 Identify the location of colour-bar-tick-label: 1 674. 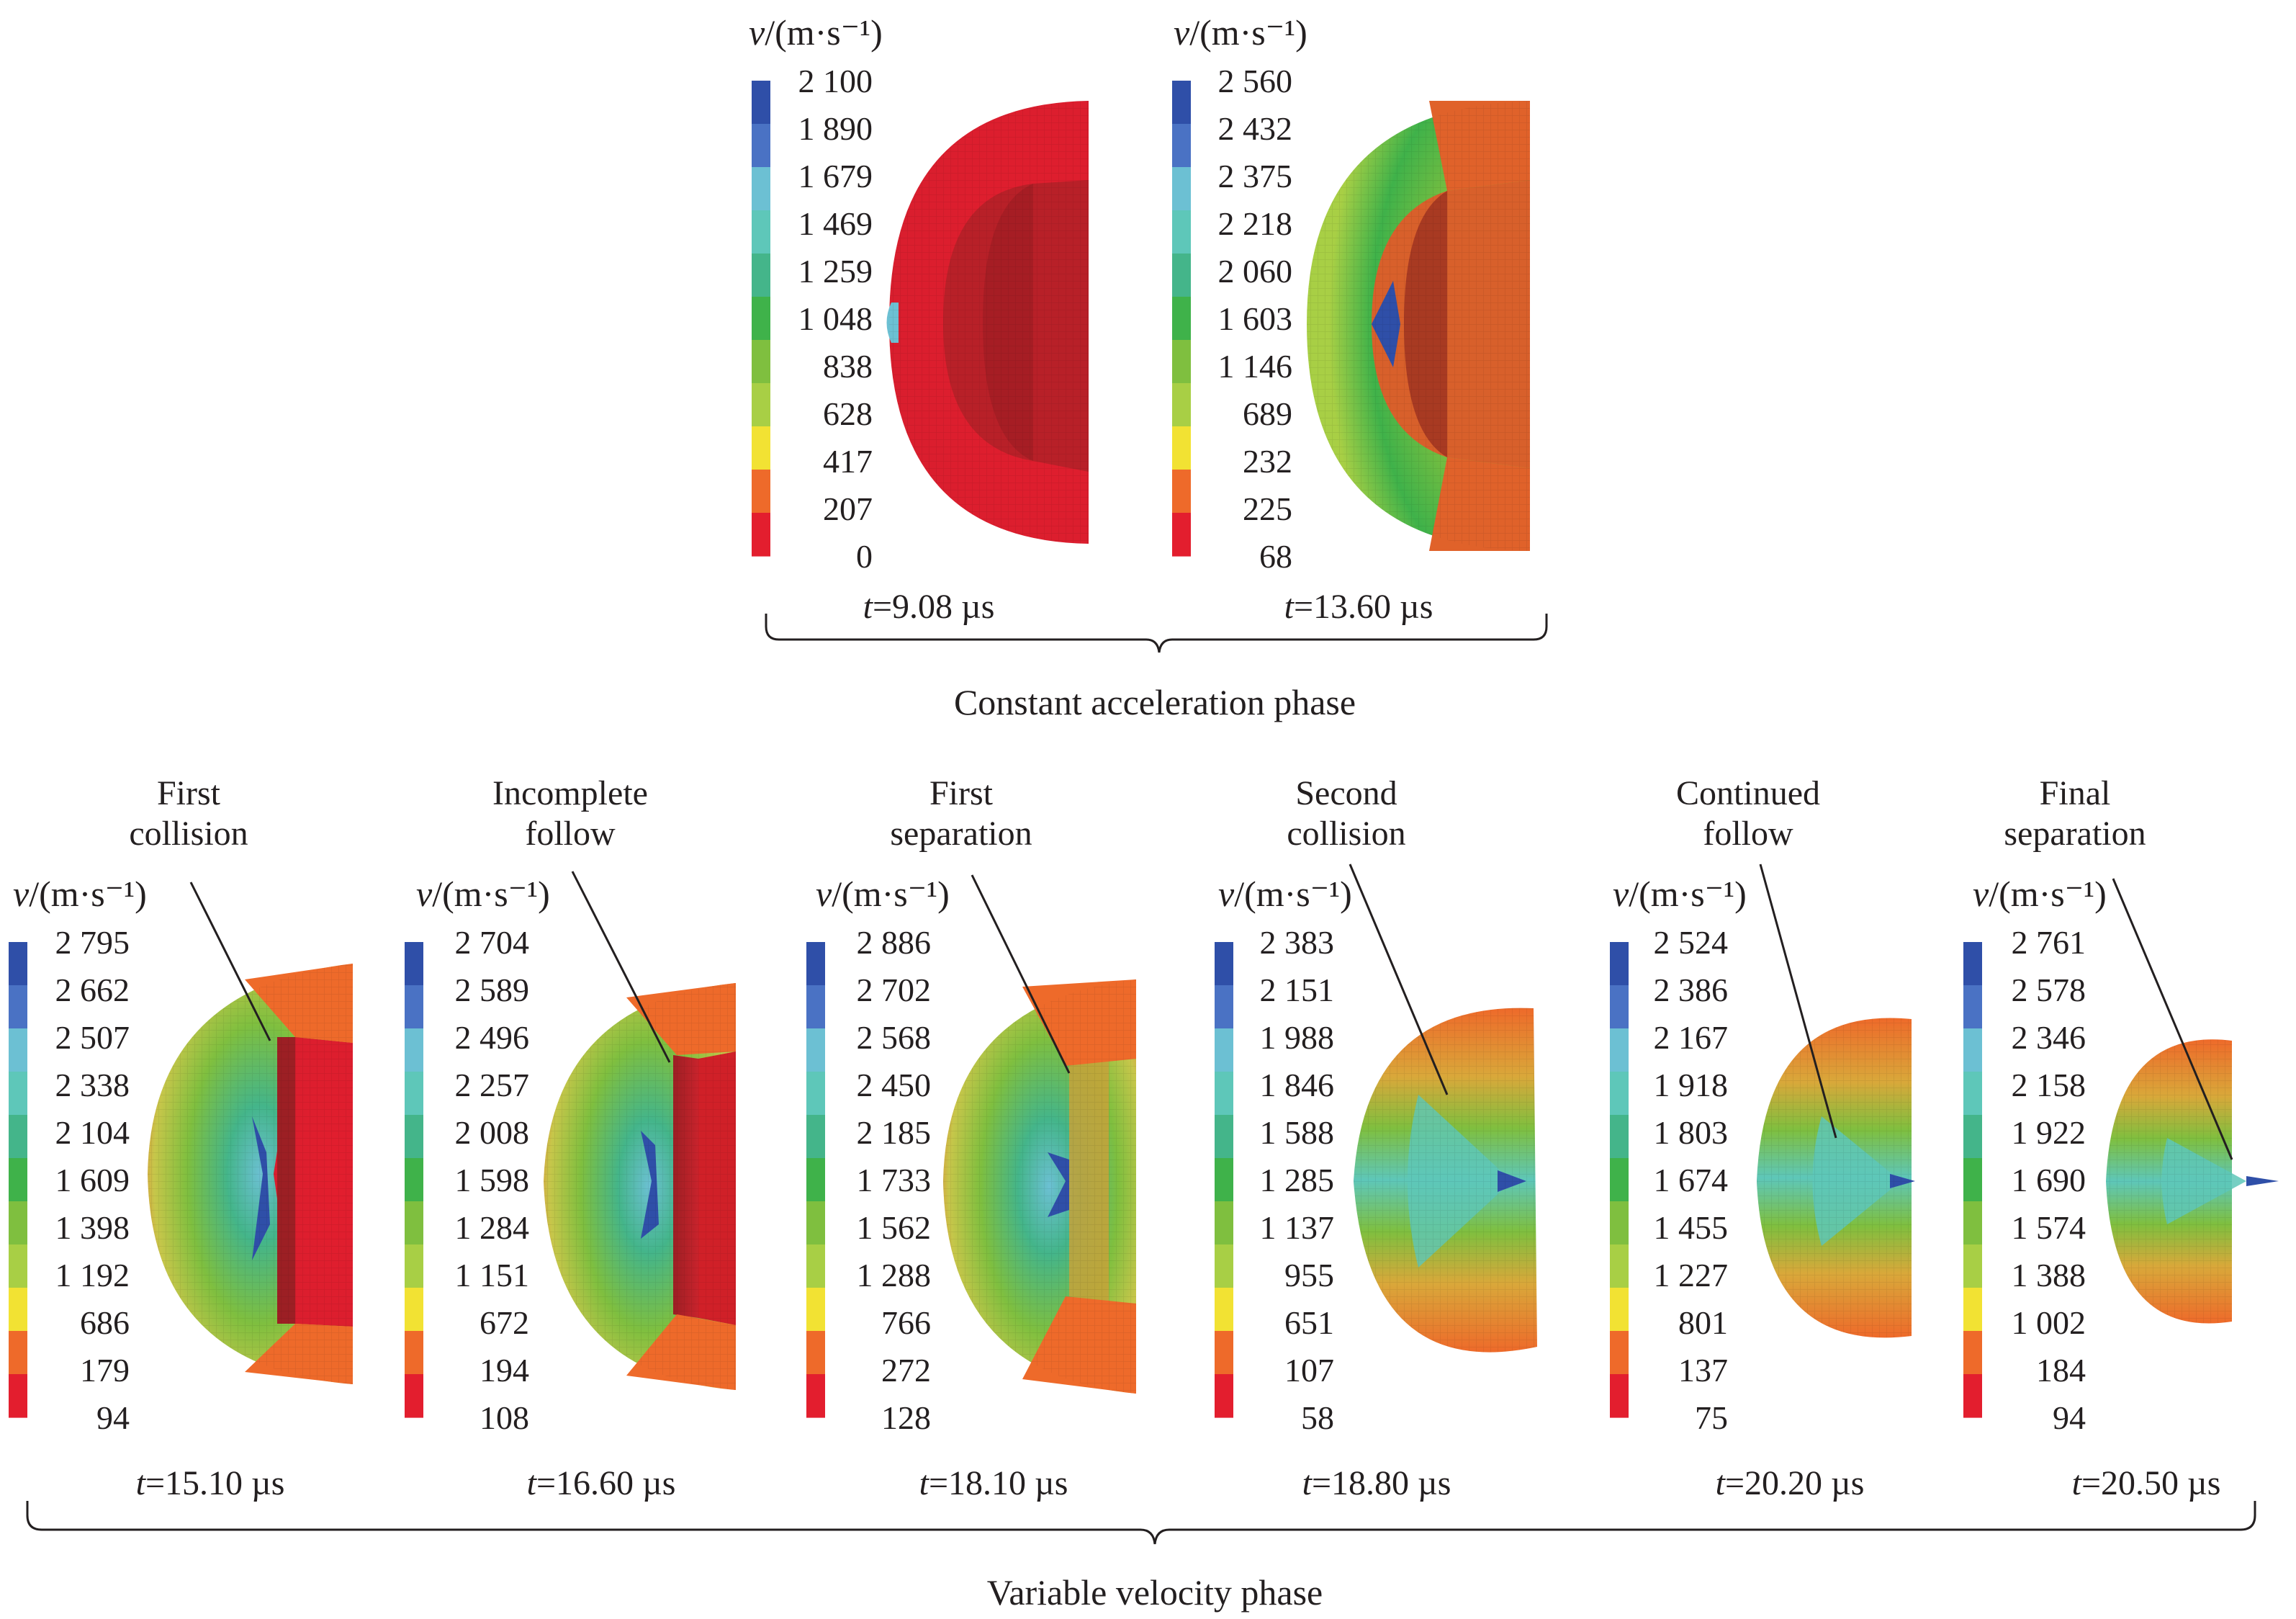
(1692, 1180).